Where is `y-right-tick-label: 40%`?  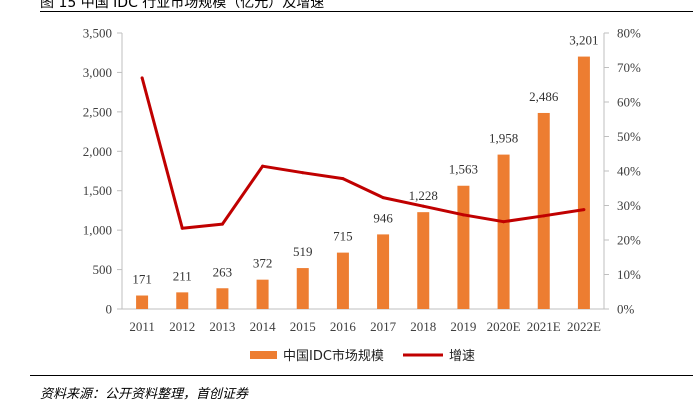 y-right-tick-label: 40% is located at coordinates (629, 171).